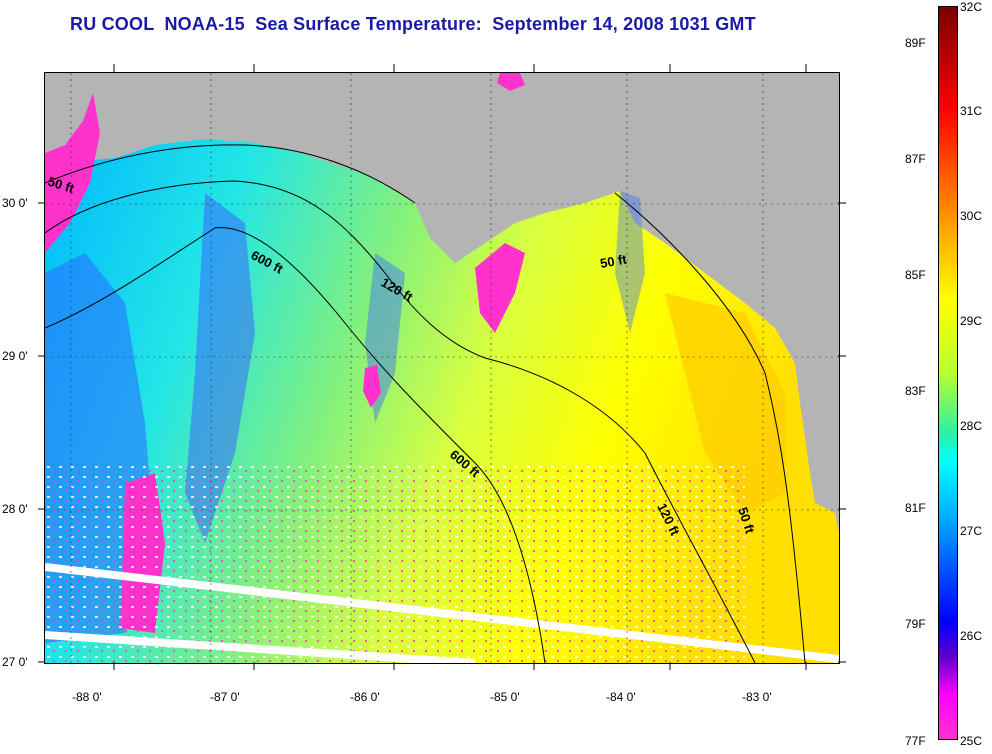 The image size is (992, 754). What do you see at coordinates (915, 624) in the screenshot?
I see `colorbar-fahrenheit-label: 79F` at bounding box center [915, 624].